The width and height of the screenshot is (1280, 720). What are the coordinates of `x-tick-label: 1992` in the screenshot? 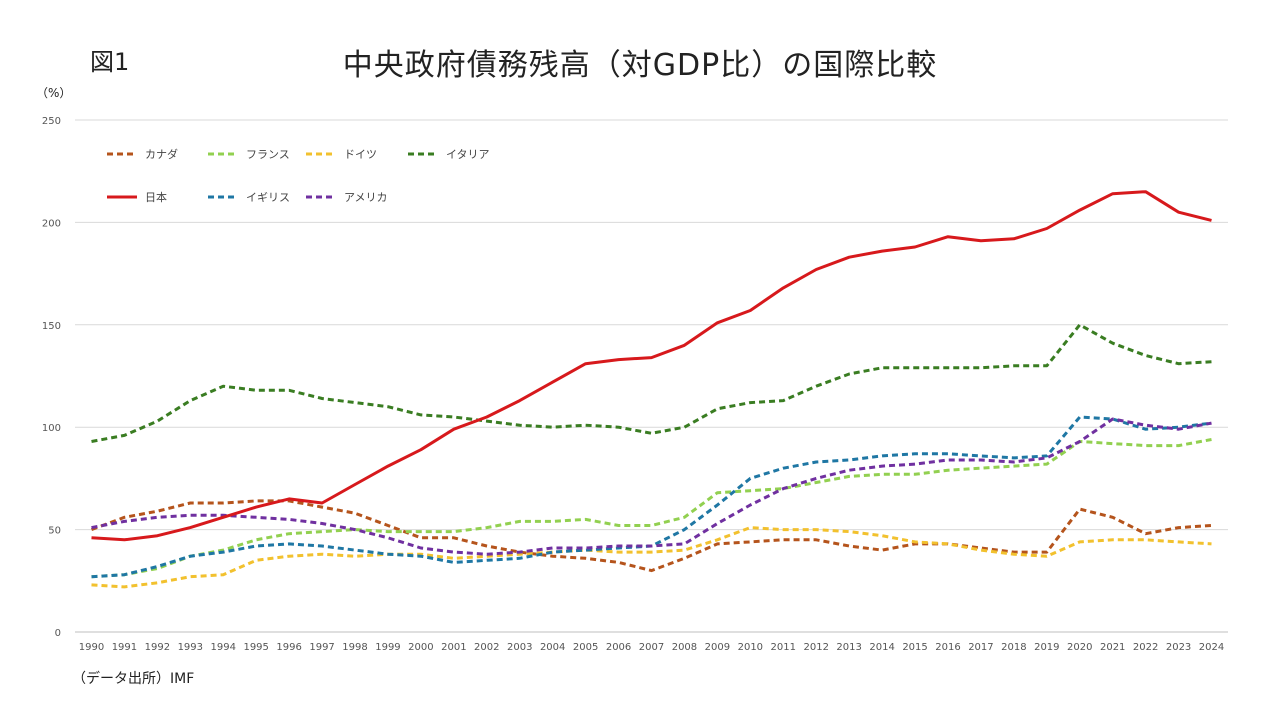 It's located at (157, 647).